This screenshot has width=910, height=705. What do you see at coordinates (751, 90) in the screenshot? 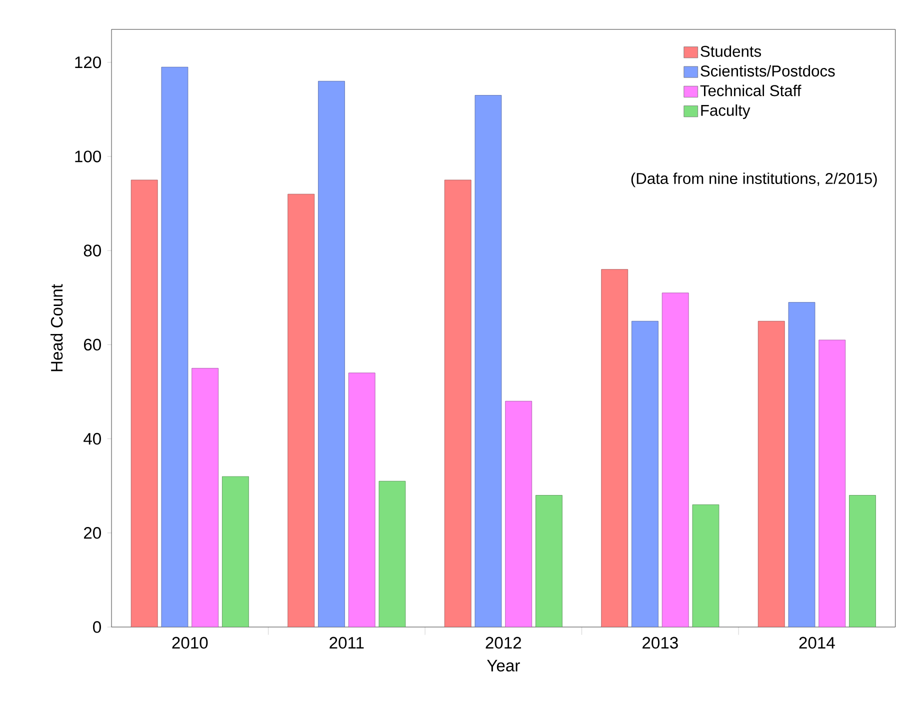
I see `legend-label: Technical Staff` at bounding box center [751, 90].